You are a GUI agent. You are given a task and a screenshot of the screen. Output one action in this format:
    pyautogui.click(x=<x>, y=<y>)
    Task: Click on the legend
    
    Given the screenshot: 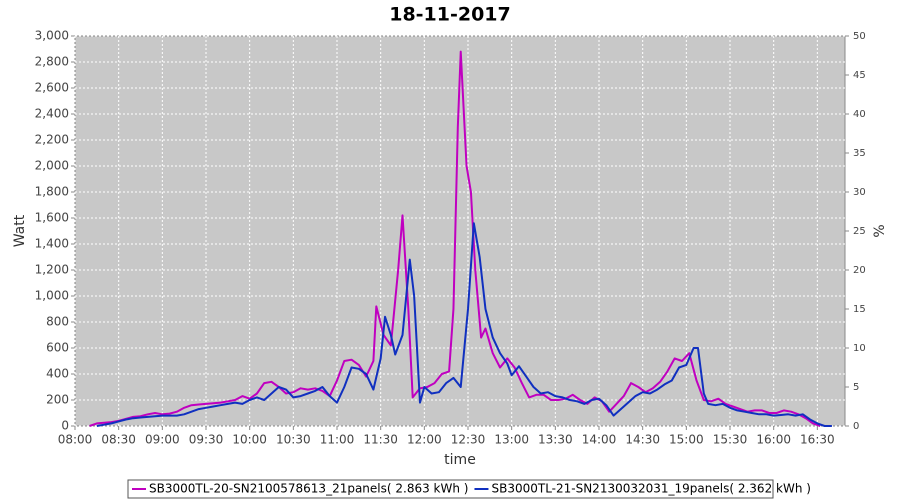 What is the action you would take?
    pyautogui.click(x=450, y=489)
    